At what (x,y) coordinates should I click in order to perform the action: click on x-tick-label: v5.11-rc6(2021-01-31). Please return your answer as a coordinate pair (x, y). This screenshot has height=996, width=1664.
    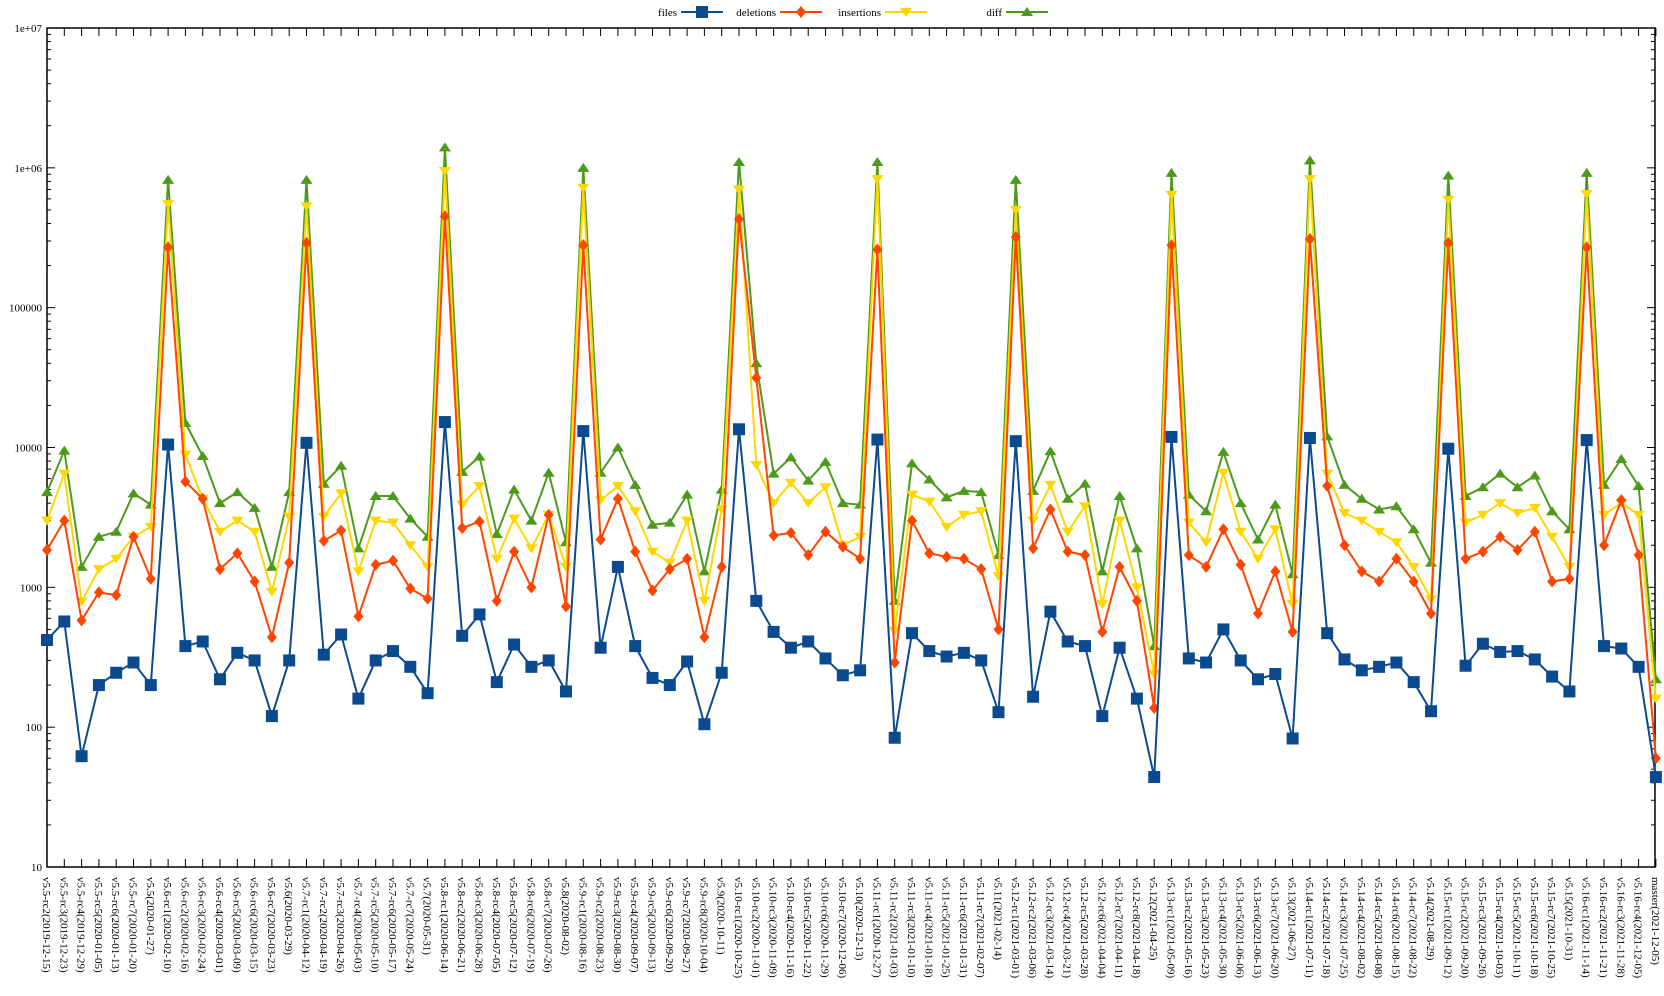
    Looking at the image, I should click on (963, 927).